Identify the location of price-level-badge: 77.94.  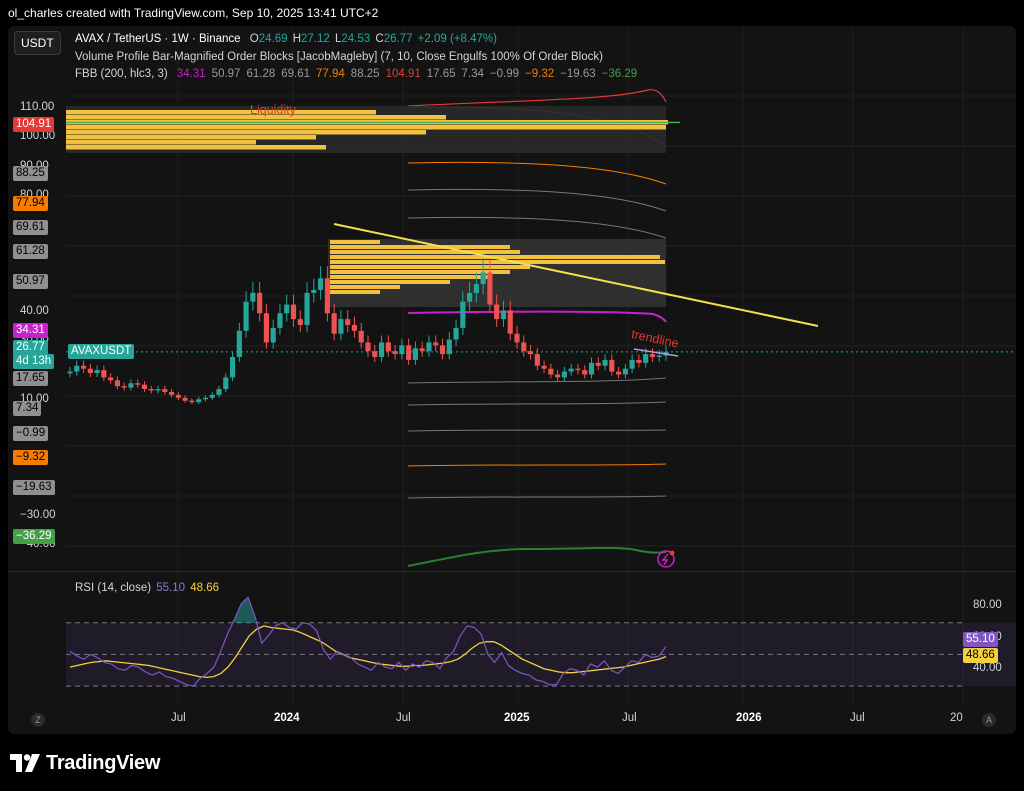
(30, 203).